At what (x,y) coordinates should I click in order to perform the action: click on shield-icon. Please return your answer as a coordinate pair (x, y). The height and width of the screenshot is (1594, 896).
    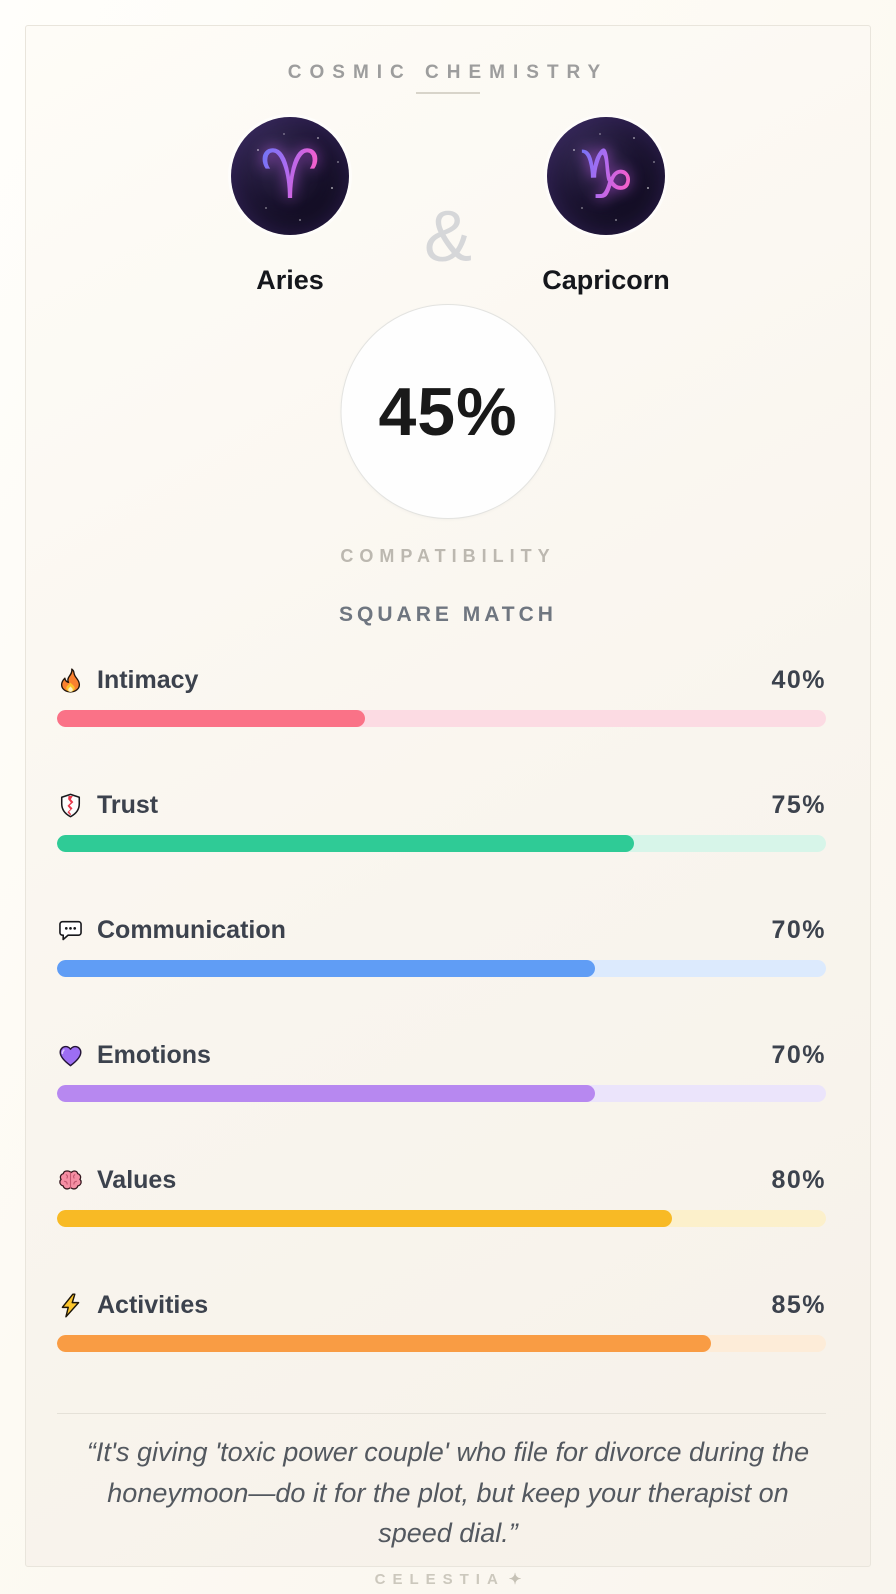
    Looking at the image, I should click on (70, 805).